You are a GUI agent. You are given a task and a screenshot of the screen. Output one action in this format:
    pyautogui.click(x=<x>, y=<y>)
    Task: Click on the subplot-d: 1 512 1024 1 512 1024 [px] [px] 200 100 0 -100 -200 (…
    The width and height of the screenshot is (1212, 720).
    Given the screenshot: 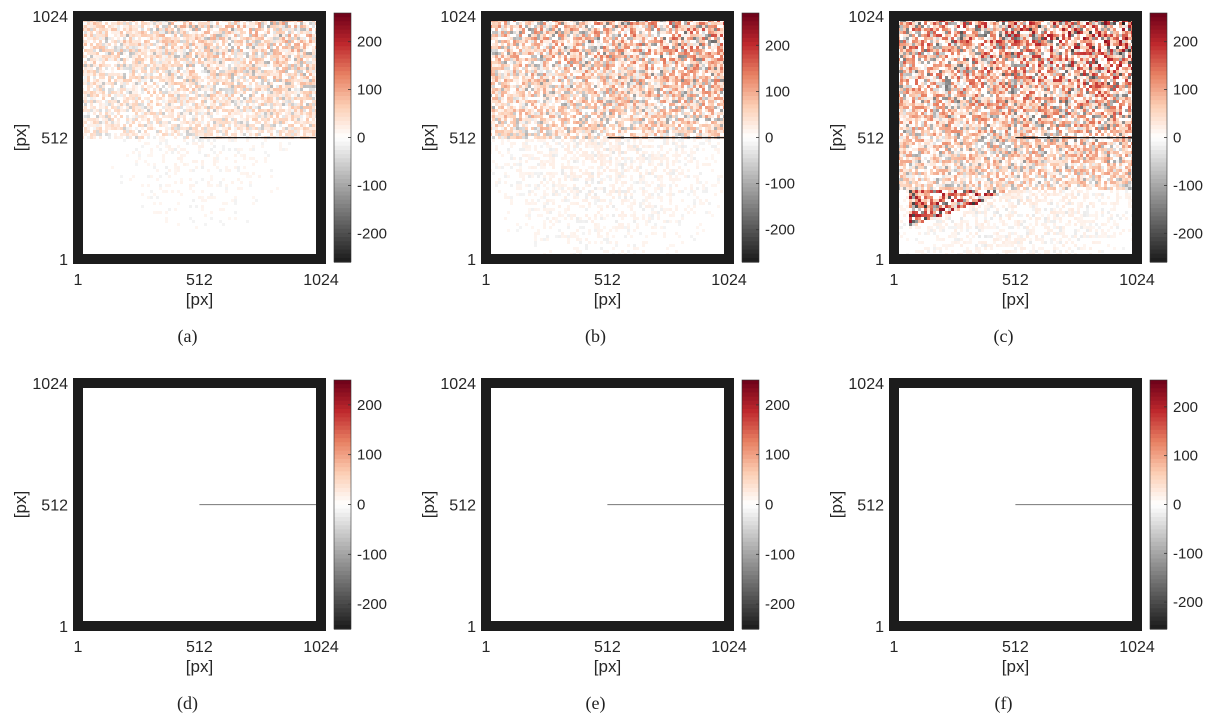 What is the action you would take?
    pyautogui.click(x=199, y=545)
    